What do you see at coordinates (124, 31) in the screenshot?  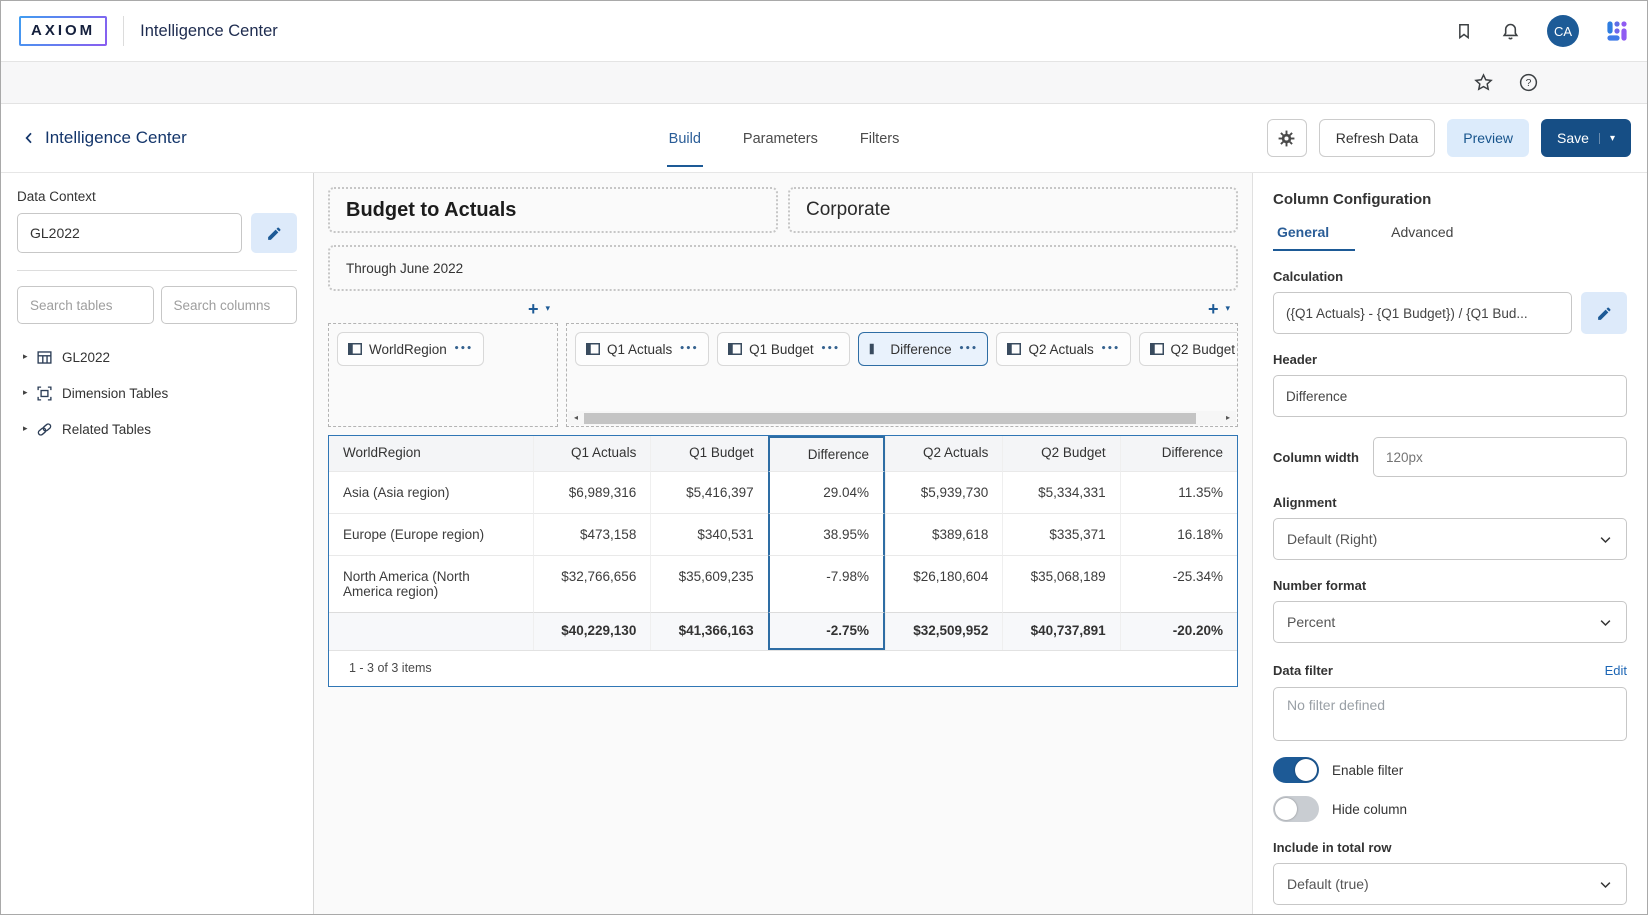 I see `brand-divider` at bounding box center [124, 31].